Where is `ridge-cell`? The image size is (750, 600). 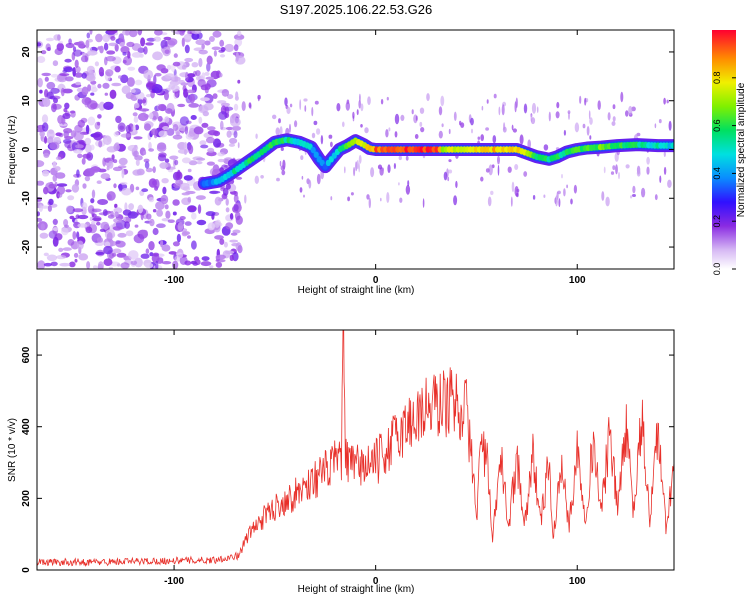 ridge-cell is located at coordinates (672, 145).